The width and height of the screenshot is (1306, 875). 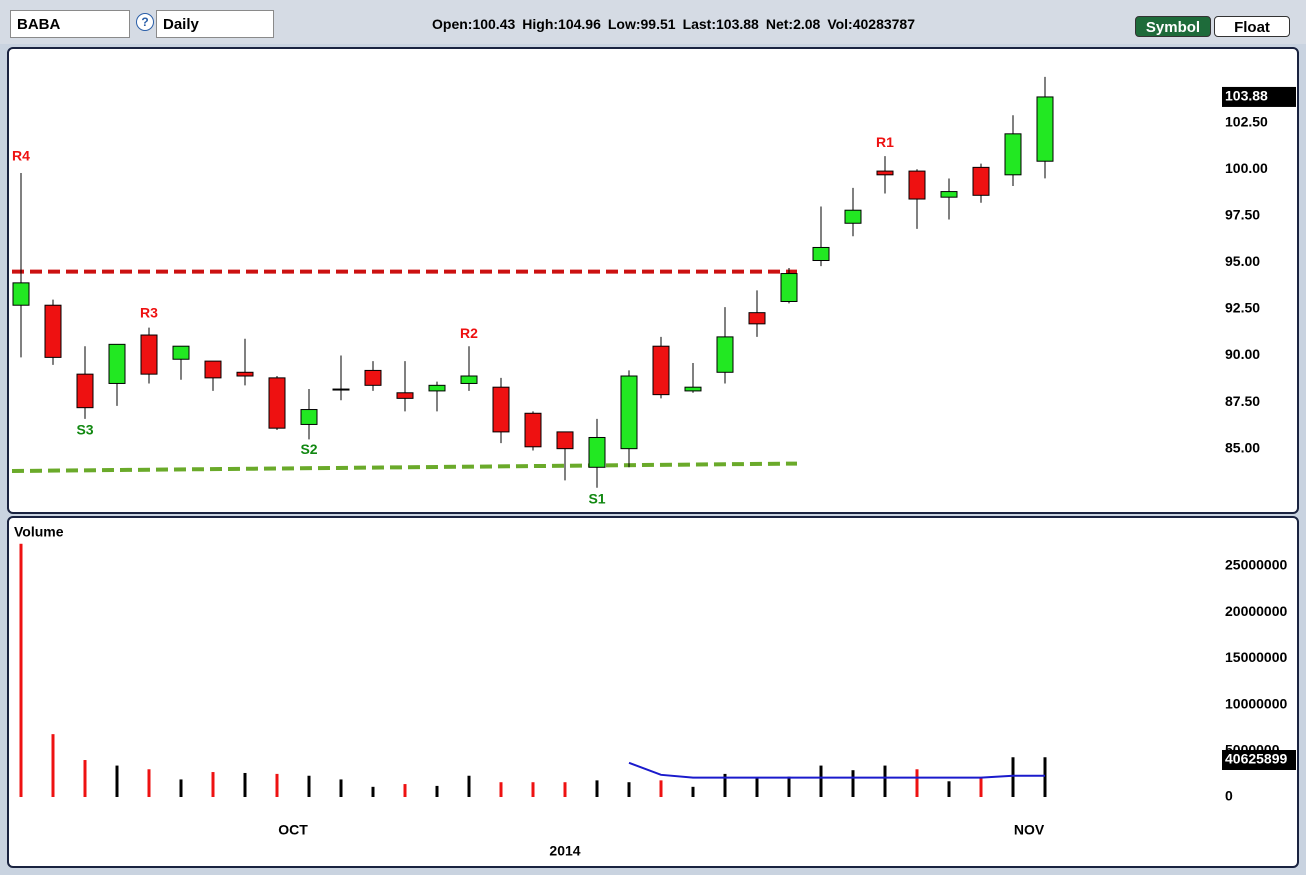 I want to click on annotation: R3, so click(x=149, y=312).